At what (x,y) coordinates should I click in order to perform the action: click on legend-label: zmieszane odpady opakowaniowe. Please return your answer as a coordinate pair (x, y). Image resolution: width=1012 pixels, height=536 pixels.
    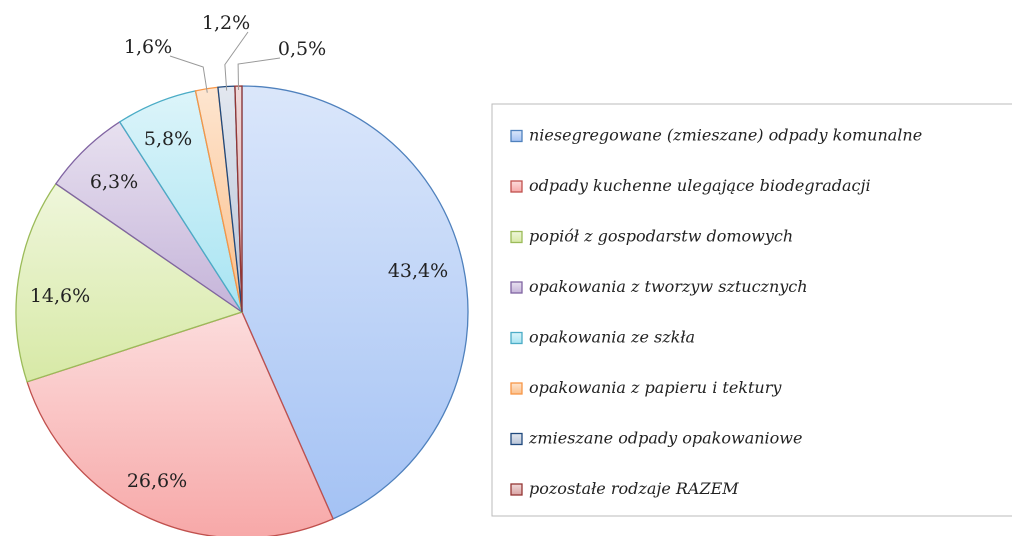
    Looking at the image, I should click on (665, 438).